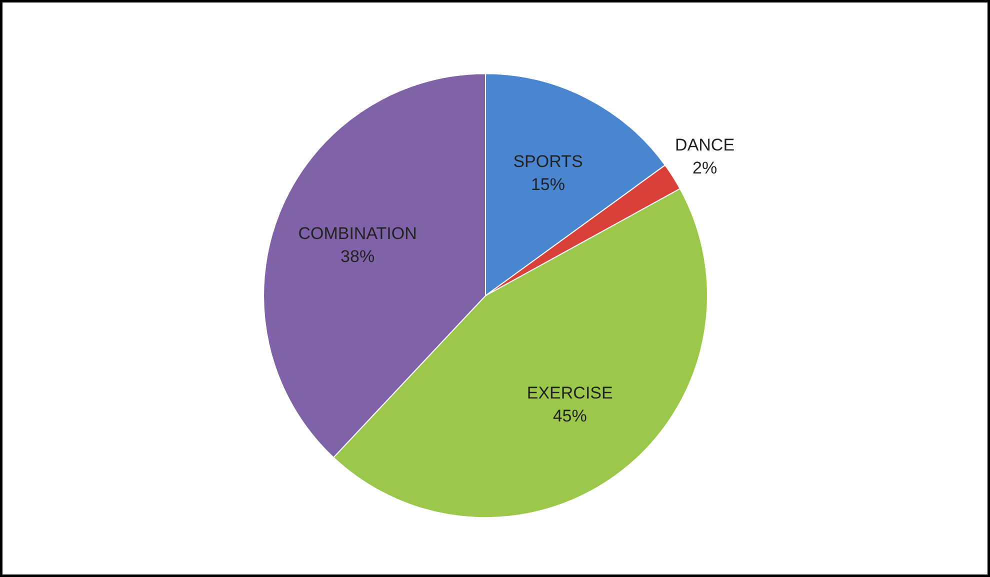 This screenshot has height=577, width=990. What do you see at coordinates (548, 184) in the screenshot?
I see `data-label: 15%` at bounding box center [548, 184].